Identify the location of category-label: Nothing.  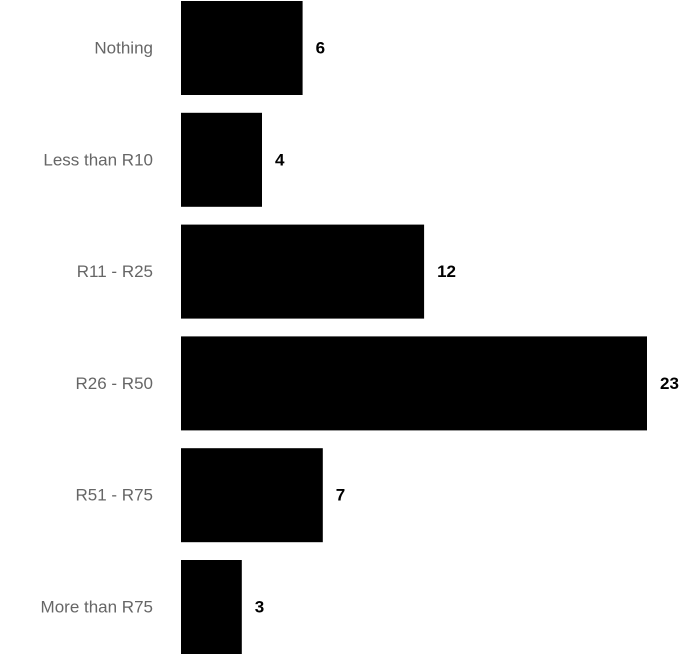
(123, 48).